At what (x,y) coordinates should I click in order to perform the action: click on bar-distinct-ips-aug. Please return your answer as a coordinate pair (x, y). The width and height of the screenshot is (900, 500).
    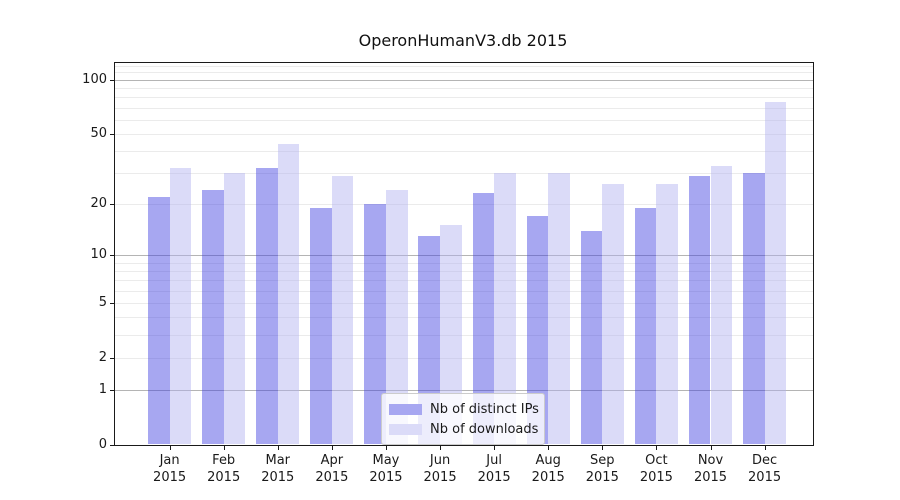
    Looking at the image, I should click on (537, 330).